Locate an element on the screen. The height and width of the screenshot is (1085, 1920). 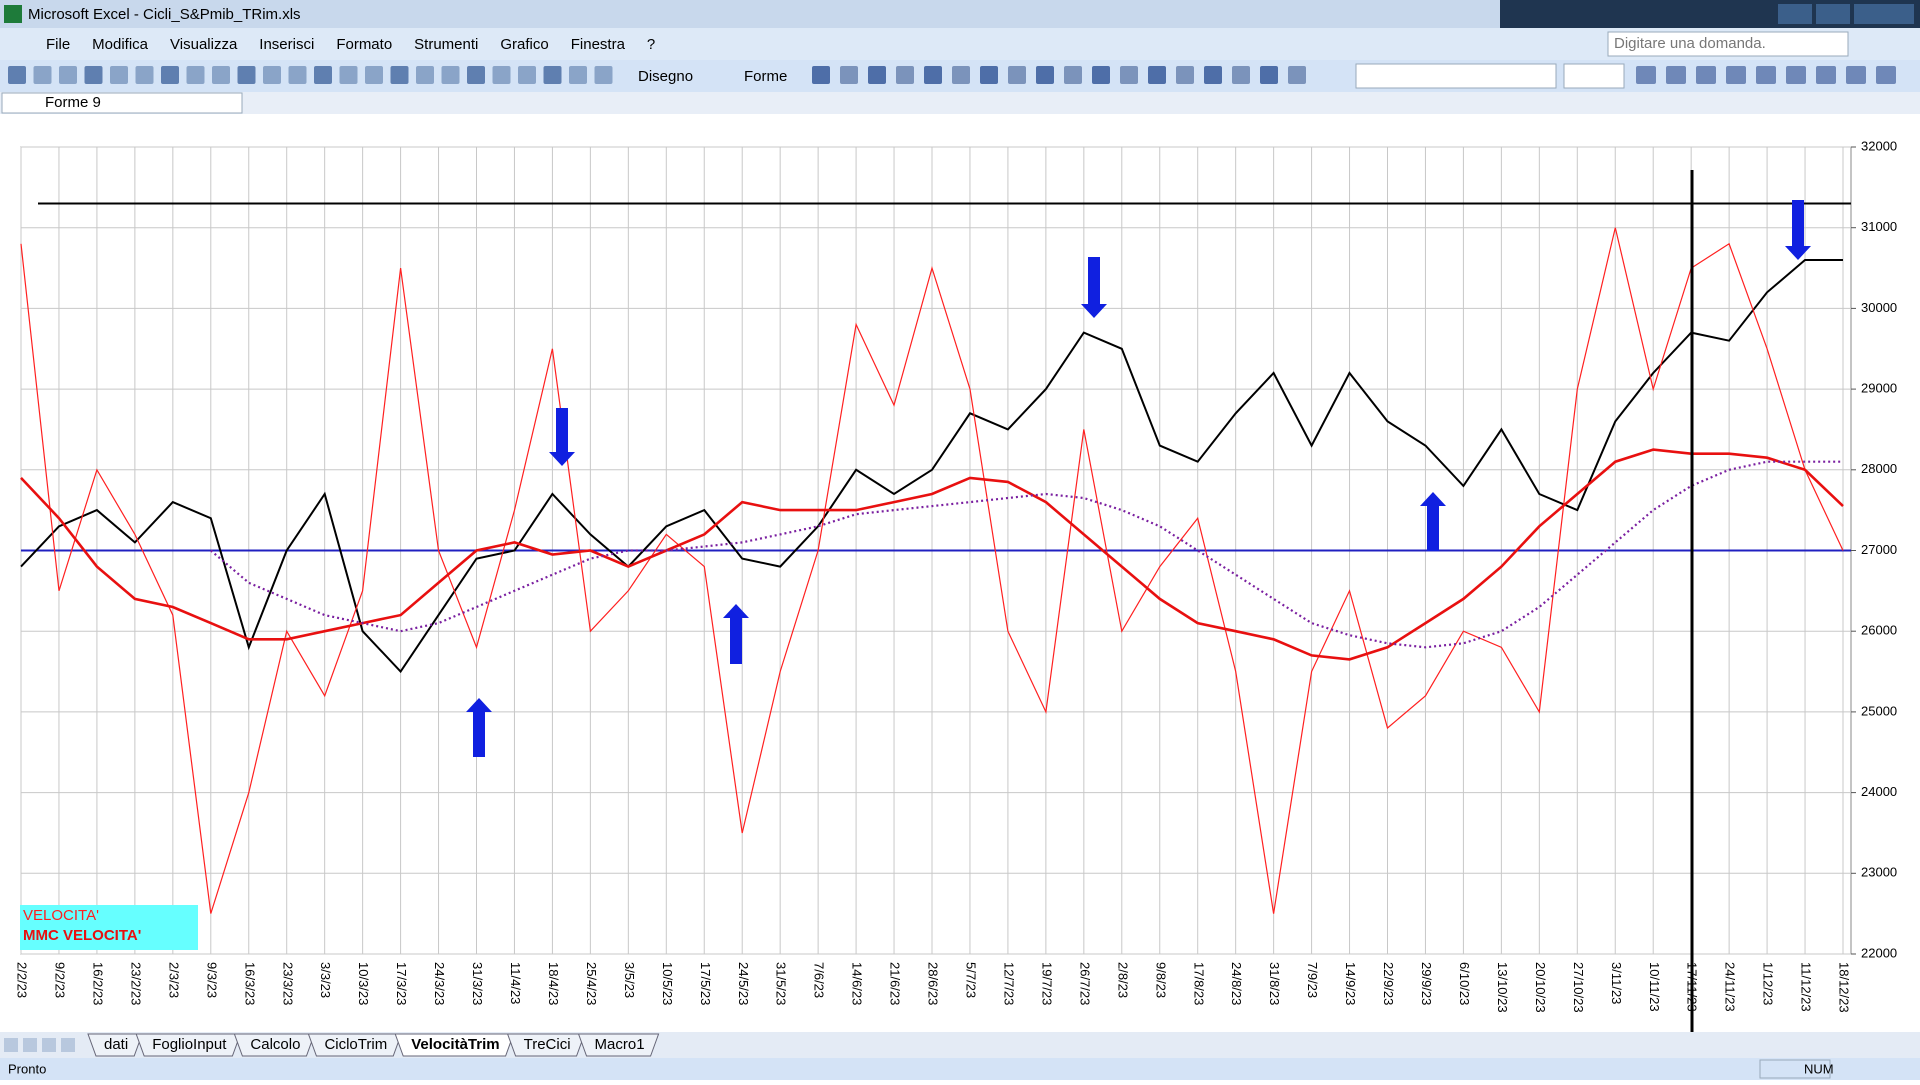
x-tick-label: 14/6/23 is located at coordinates (857, 983).